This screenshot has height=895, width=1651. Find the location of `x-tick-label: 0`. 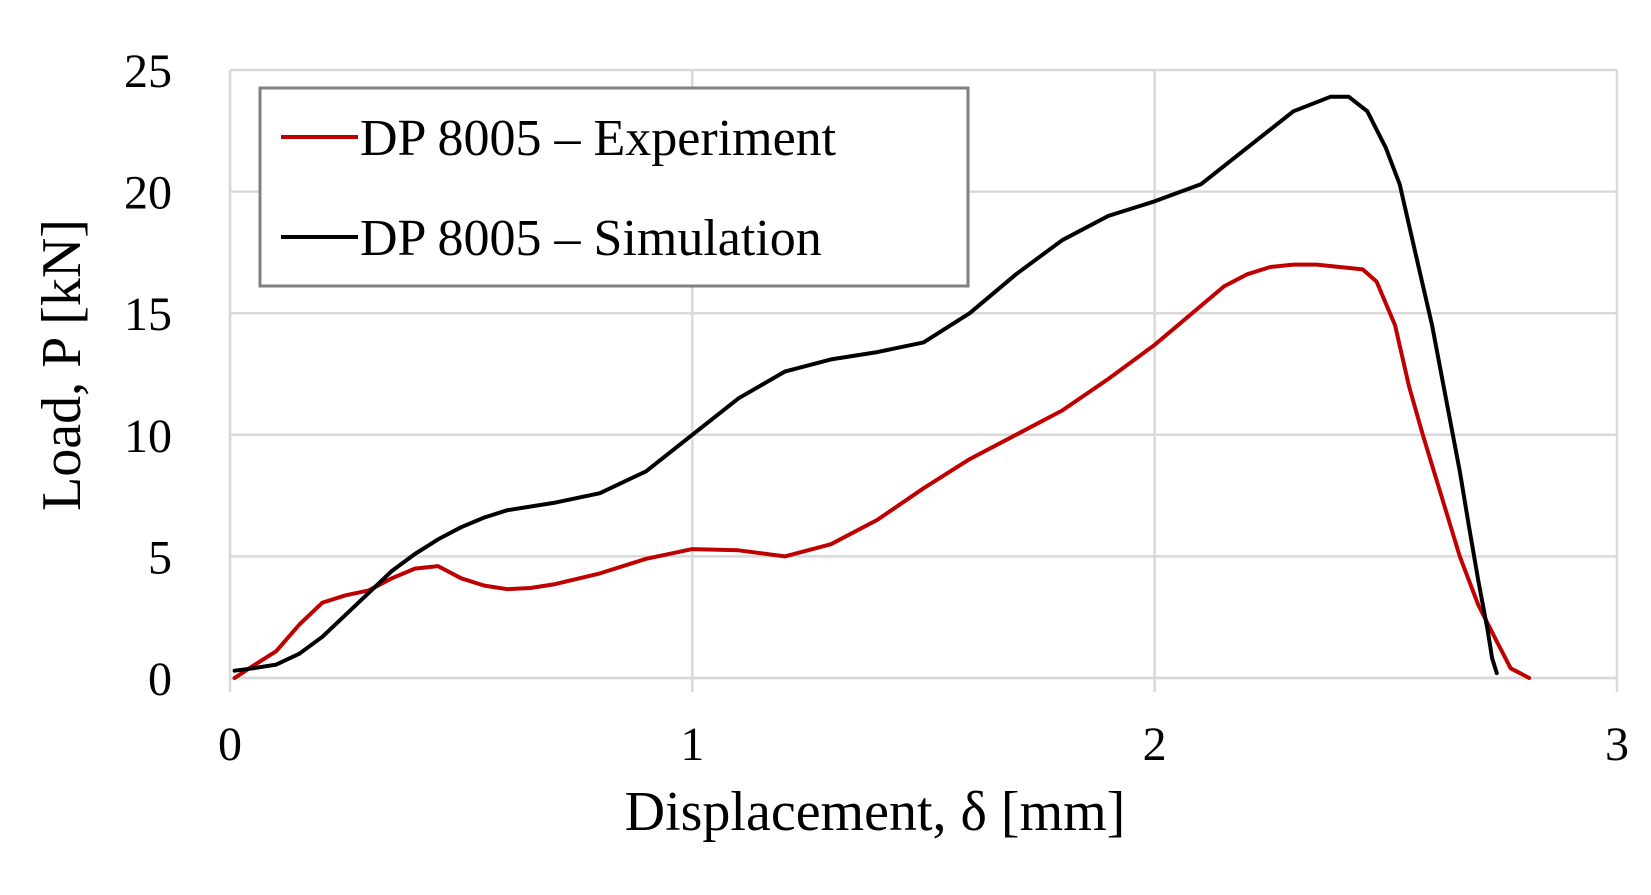

x-tick-label: 0 is located at coordinates (230, 744).